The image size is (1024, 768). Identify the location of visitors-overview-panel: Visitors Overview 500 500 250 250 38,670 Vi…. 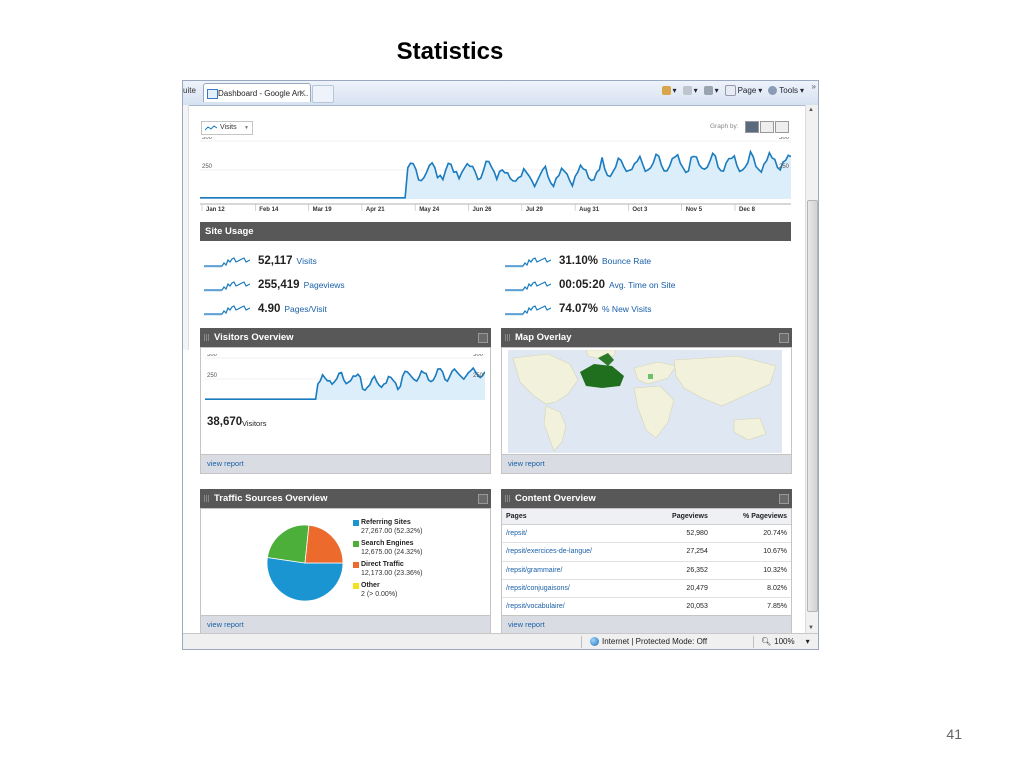
(345, 401).